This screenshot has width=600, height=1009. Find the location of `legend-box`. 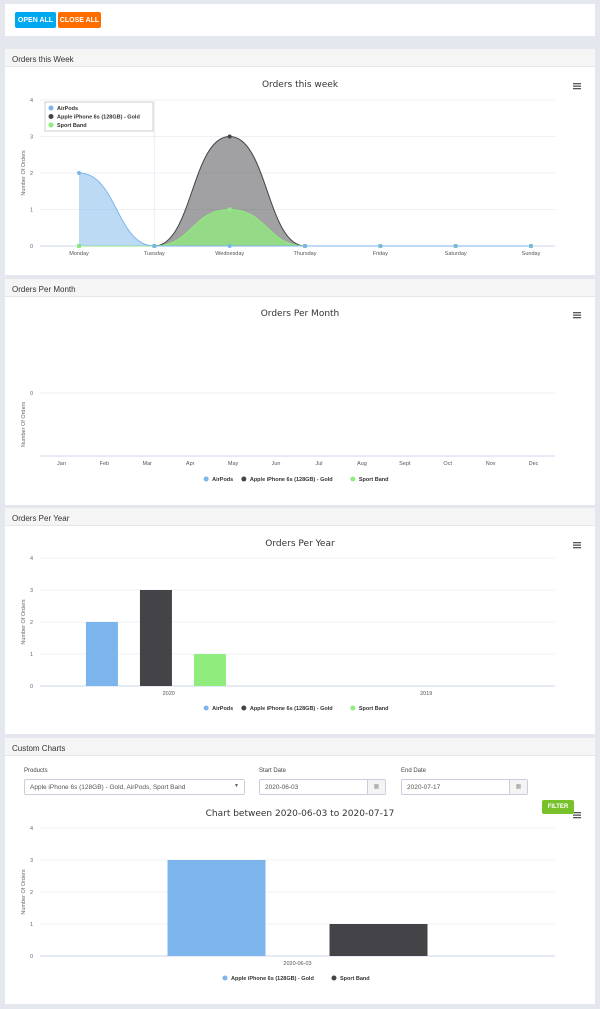

legend-box is located at coordinates (99, 116).